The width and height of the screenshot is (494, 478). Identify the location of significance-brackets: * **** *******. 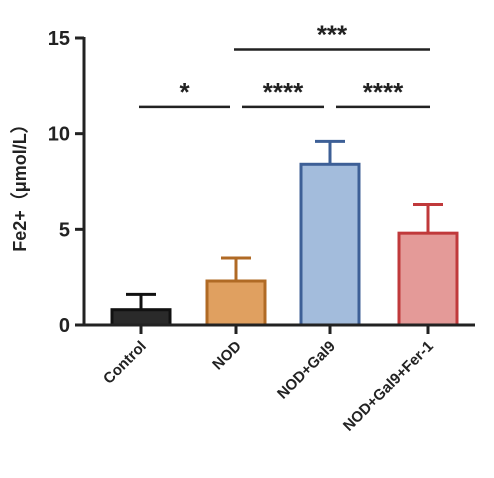
(284, 64).